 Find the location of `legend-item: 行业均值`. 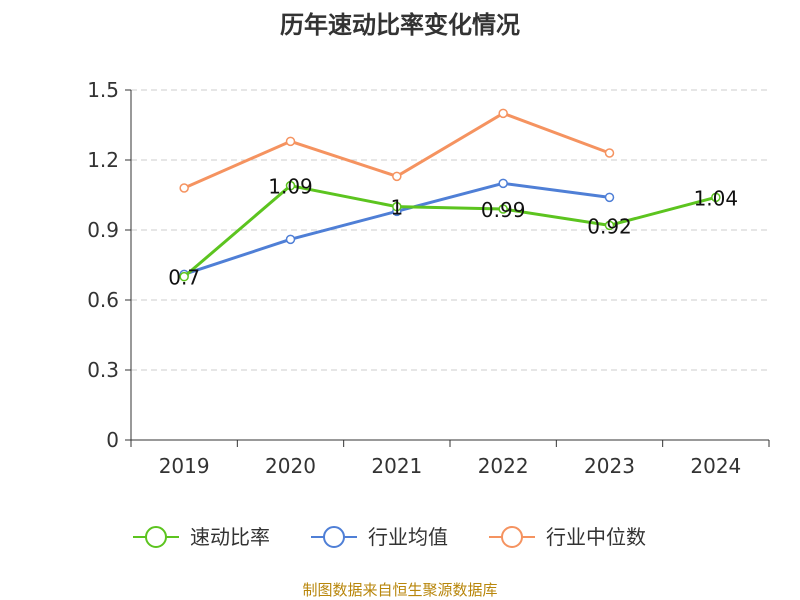

legend-item: 行业均值 is located at coordinates (379, 537).